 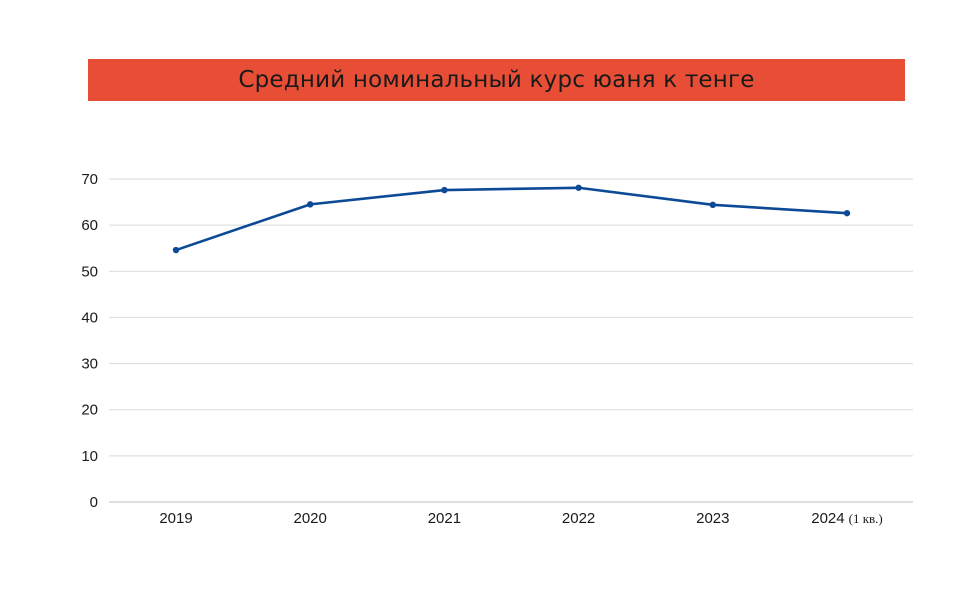 I want to click on y-tick-label: 0, so click(x=94, y=502).